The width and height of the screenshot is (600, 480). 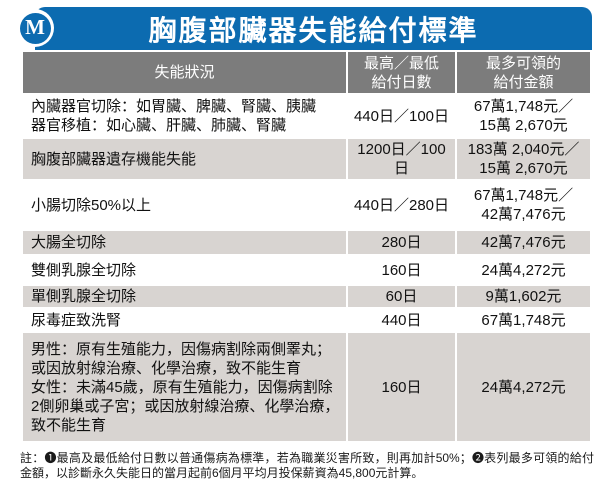 I want to click on cell-condition: 雙側乳腺全切除, so click(x=184, y=270).